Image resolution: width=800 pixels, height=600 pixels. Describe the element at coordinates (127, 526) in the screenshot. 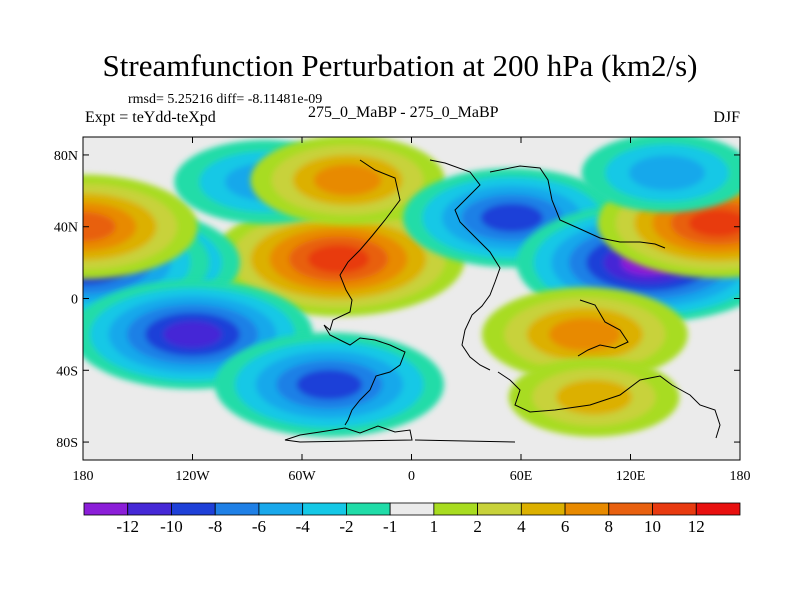

I see `colorbar-label: -12` at that location.